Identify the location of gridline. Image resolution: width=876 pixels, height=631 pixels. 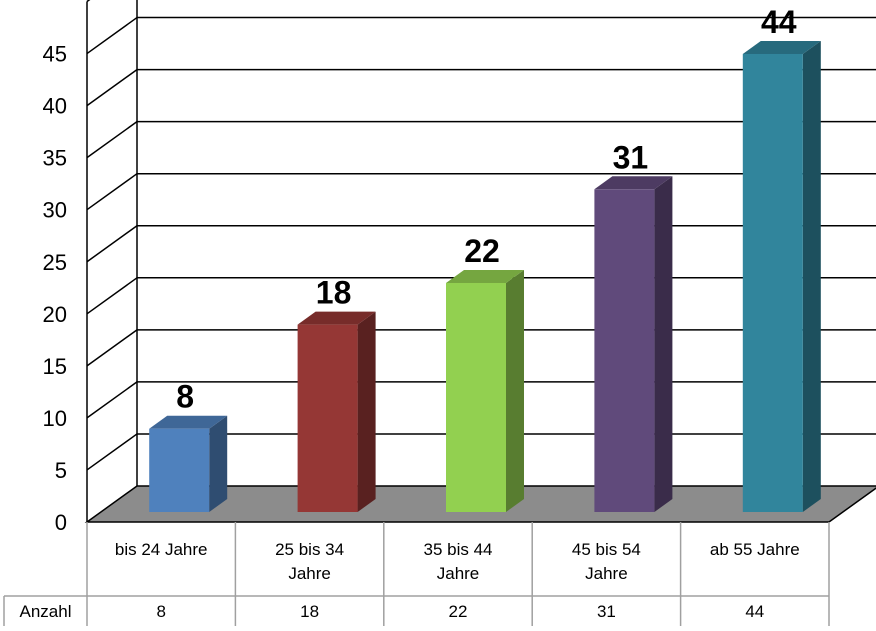
(481, 35).